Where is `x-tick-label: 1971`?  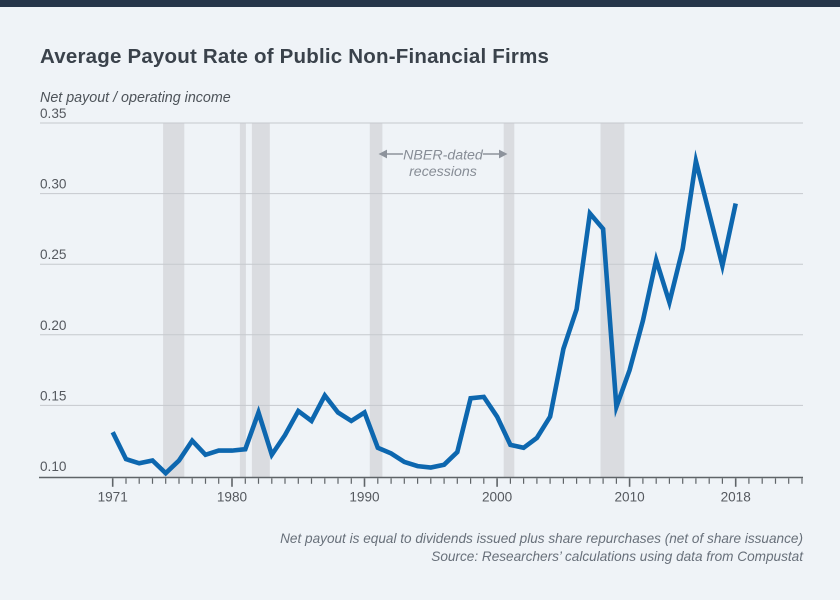
x-tick-label: 1971 is located at coordinates (113, 497).